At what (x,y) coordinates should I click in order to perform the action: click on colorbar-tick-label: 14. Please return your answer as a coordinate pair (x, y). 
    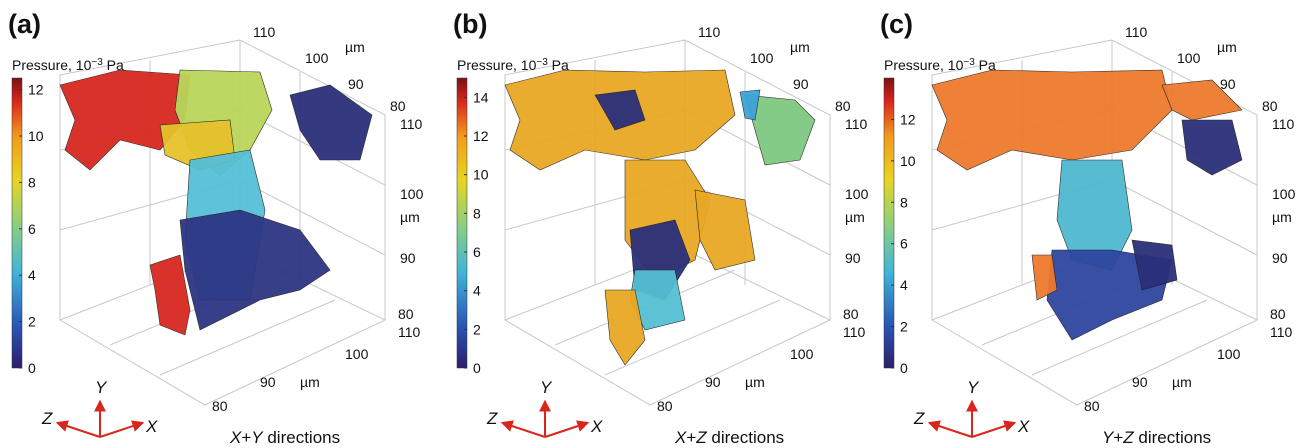
    Looking at the image, I should click on (481, 97).